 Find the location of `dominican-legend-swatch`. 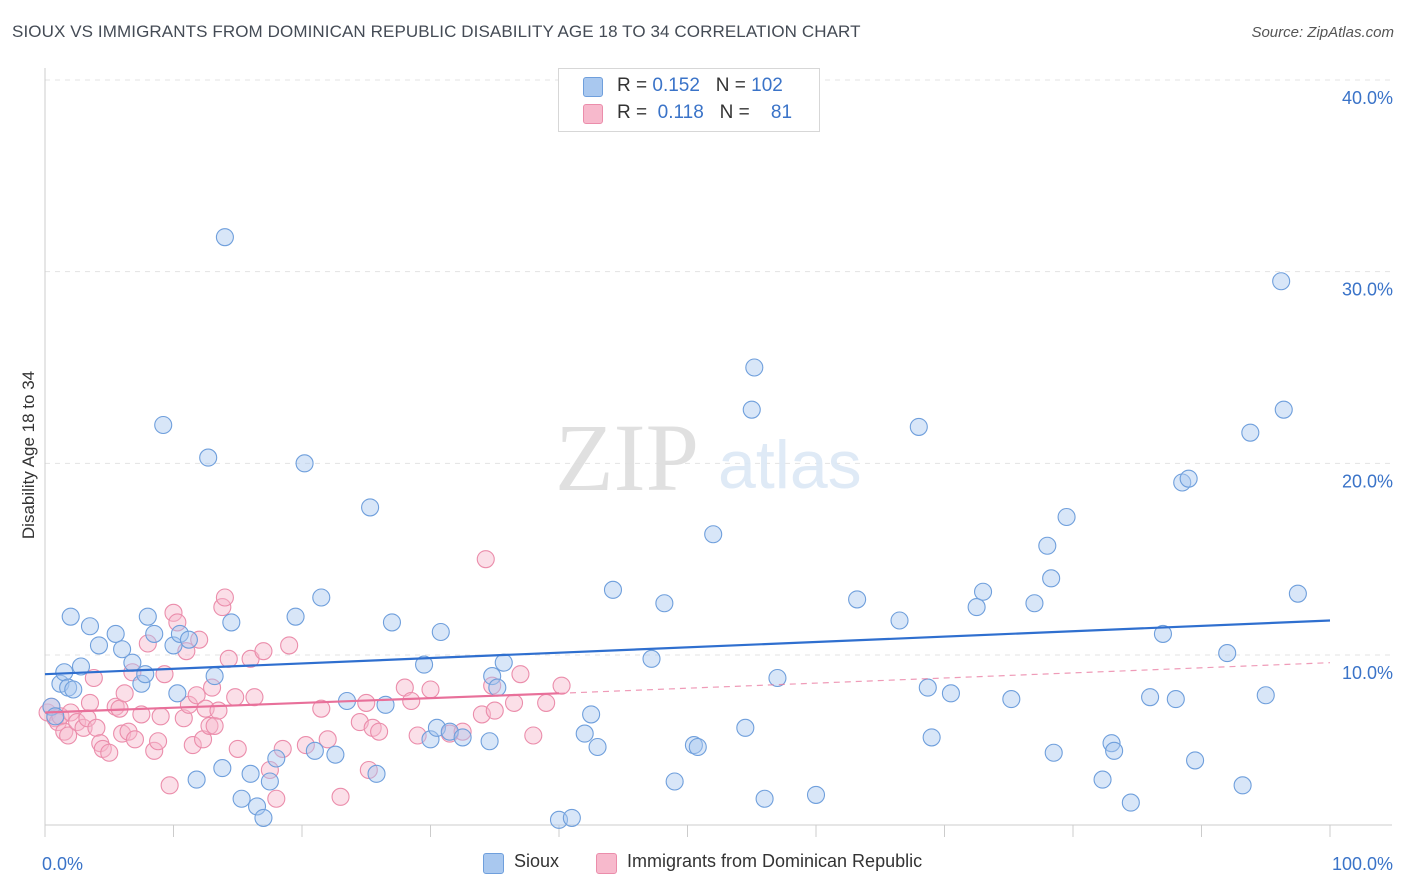

dominican-legend-swatch is located at coordinates (606, 863).